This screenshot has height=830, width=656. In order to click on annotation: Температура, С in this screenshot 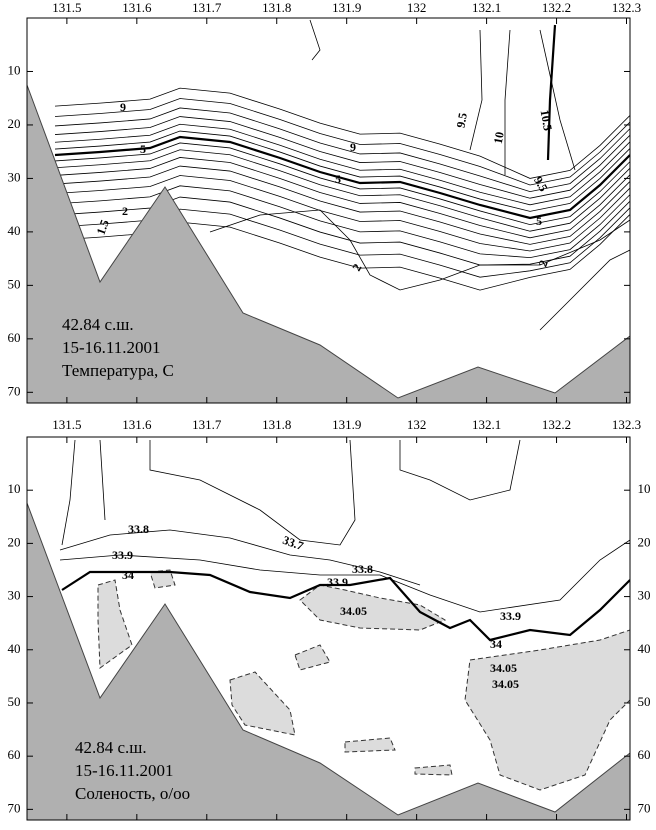, I will do `click(118, 370)`.